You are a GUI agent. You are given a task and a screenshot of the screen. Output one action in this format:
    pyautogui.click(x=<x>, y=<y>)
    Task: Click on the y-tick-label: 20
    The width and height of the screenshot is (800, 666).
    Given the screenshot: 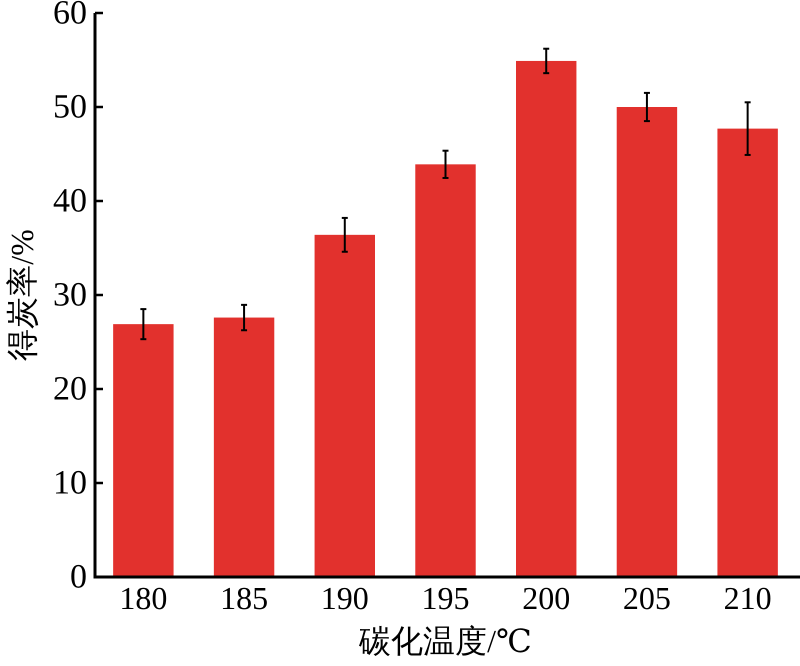 What is the action you would take?
    pyautogui.click(x=70, y=389)
    